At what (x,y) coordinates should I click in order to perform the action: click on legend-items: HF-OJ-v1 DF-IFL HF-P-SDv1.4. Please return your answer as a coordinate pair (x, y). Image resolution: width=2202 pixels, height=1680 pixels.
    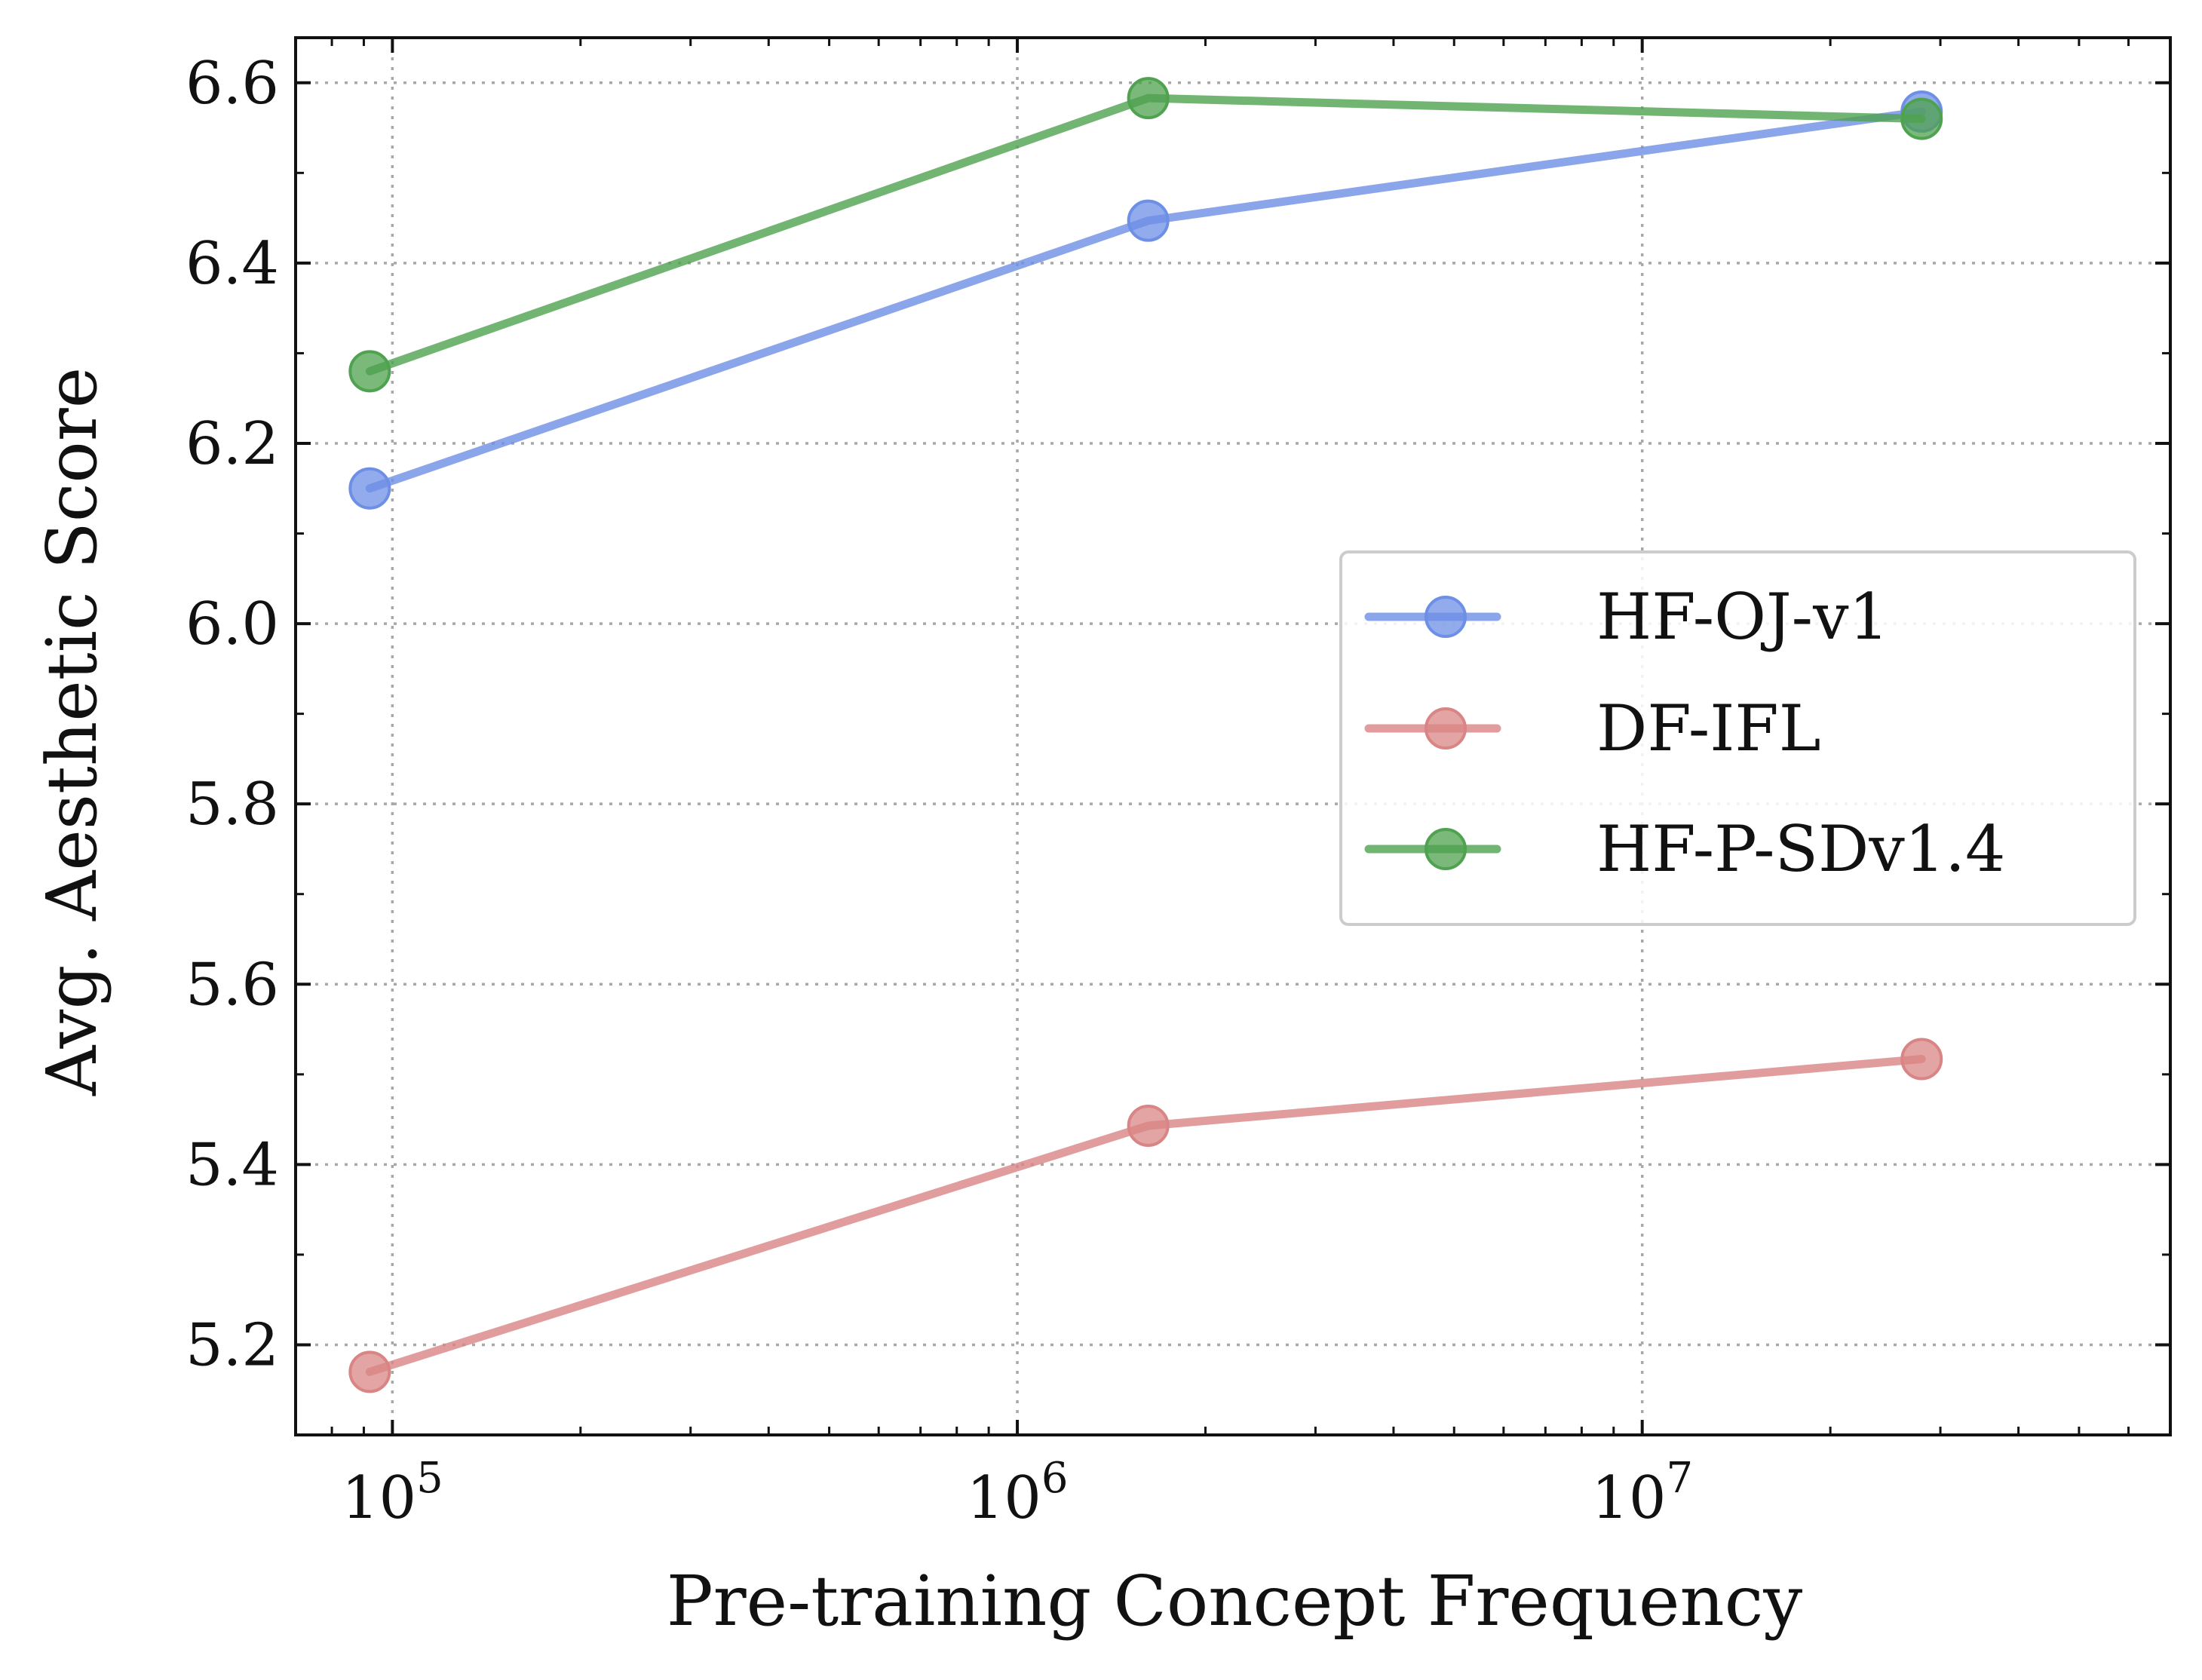
    Looking at the image, I should click on (1685, 733).